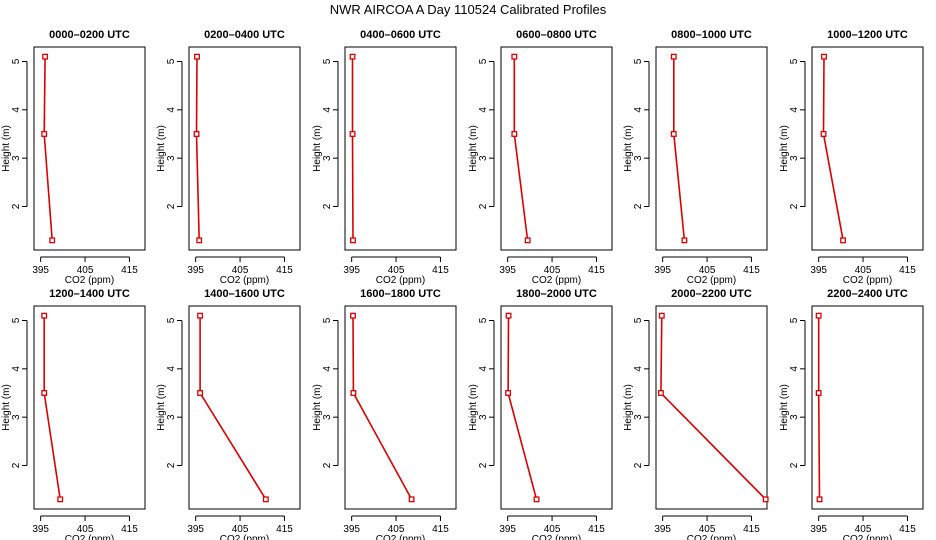 Image resolution: width=936 pixels, height=540 pixels. What do you see at coordinates (556, 294) in the screenshot?
I see `panel-title: 1800–2000 UTC` at bounding box center [556, 294].